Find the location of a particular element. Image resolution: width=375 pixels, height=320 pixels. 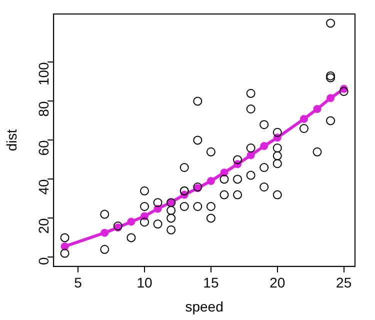

y-tick-label: 100 is located at coordinates (43, 74).